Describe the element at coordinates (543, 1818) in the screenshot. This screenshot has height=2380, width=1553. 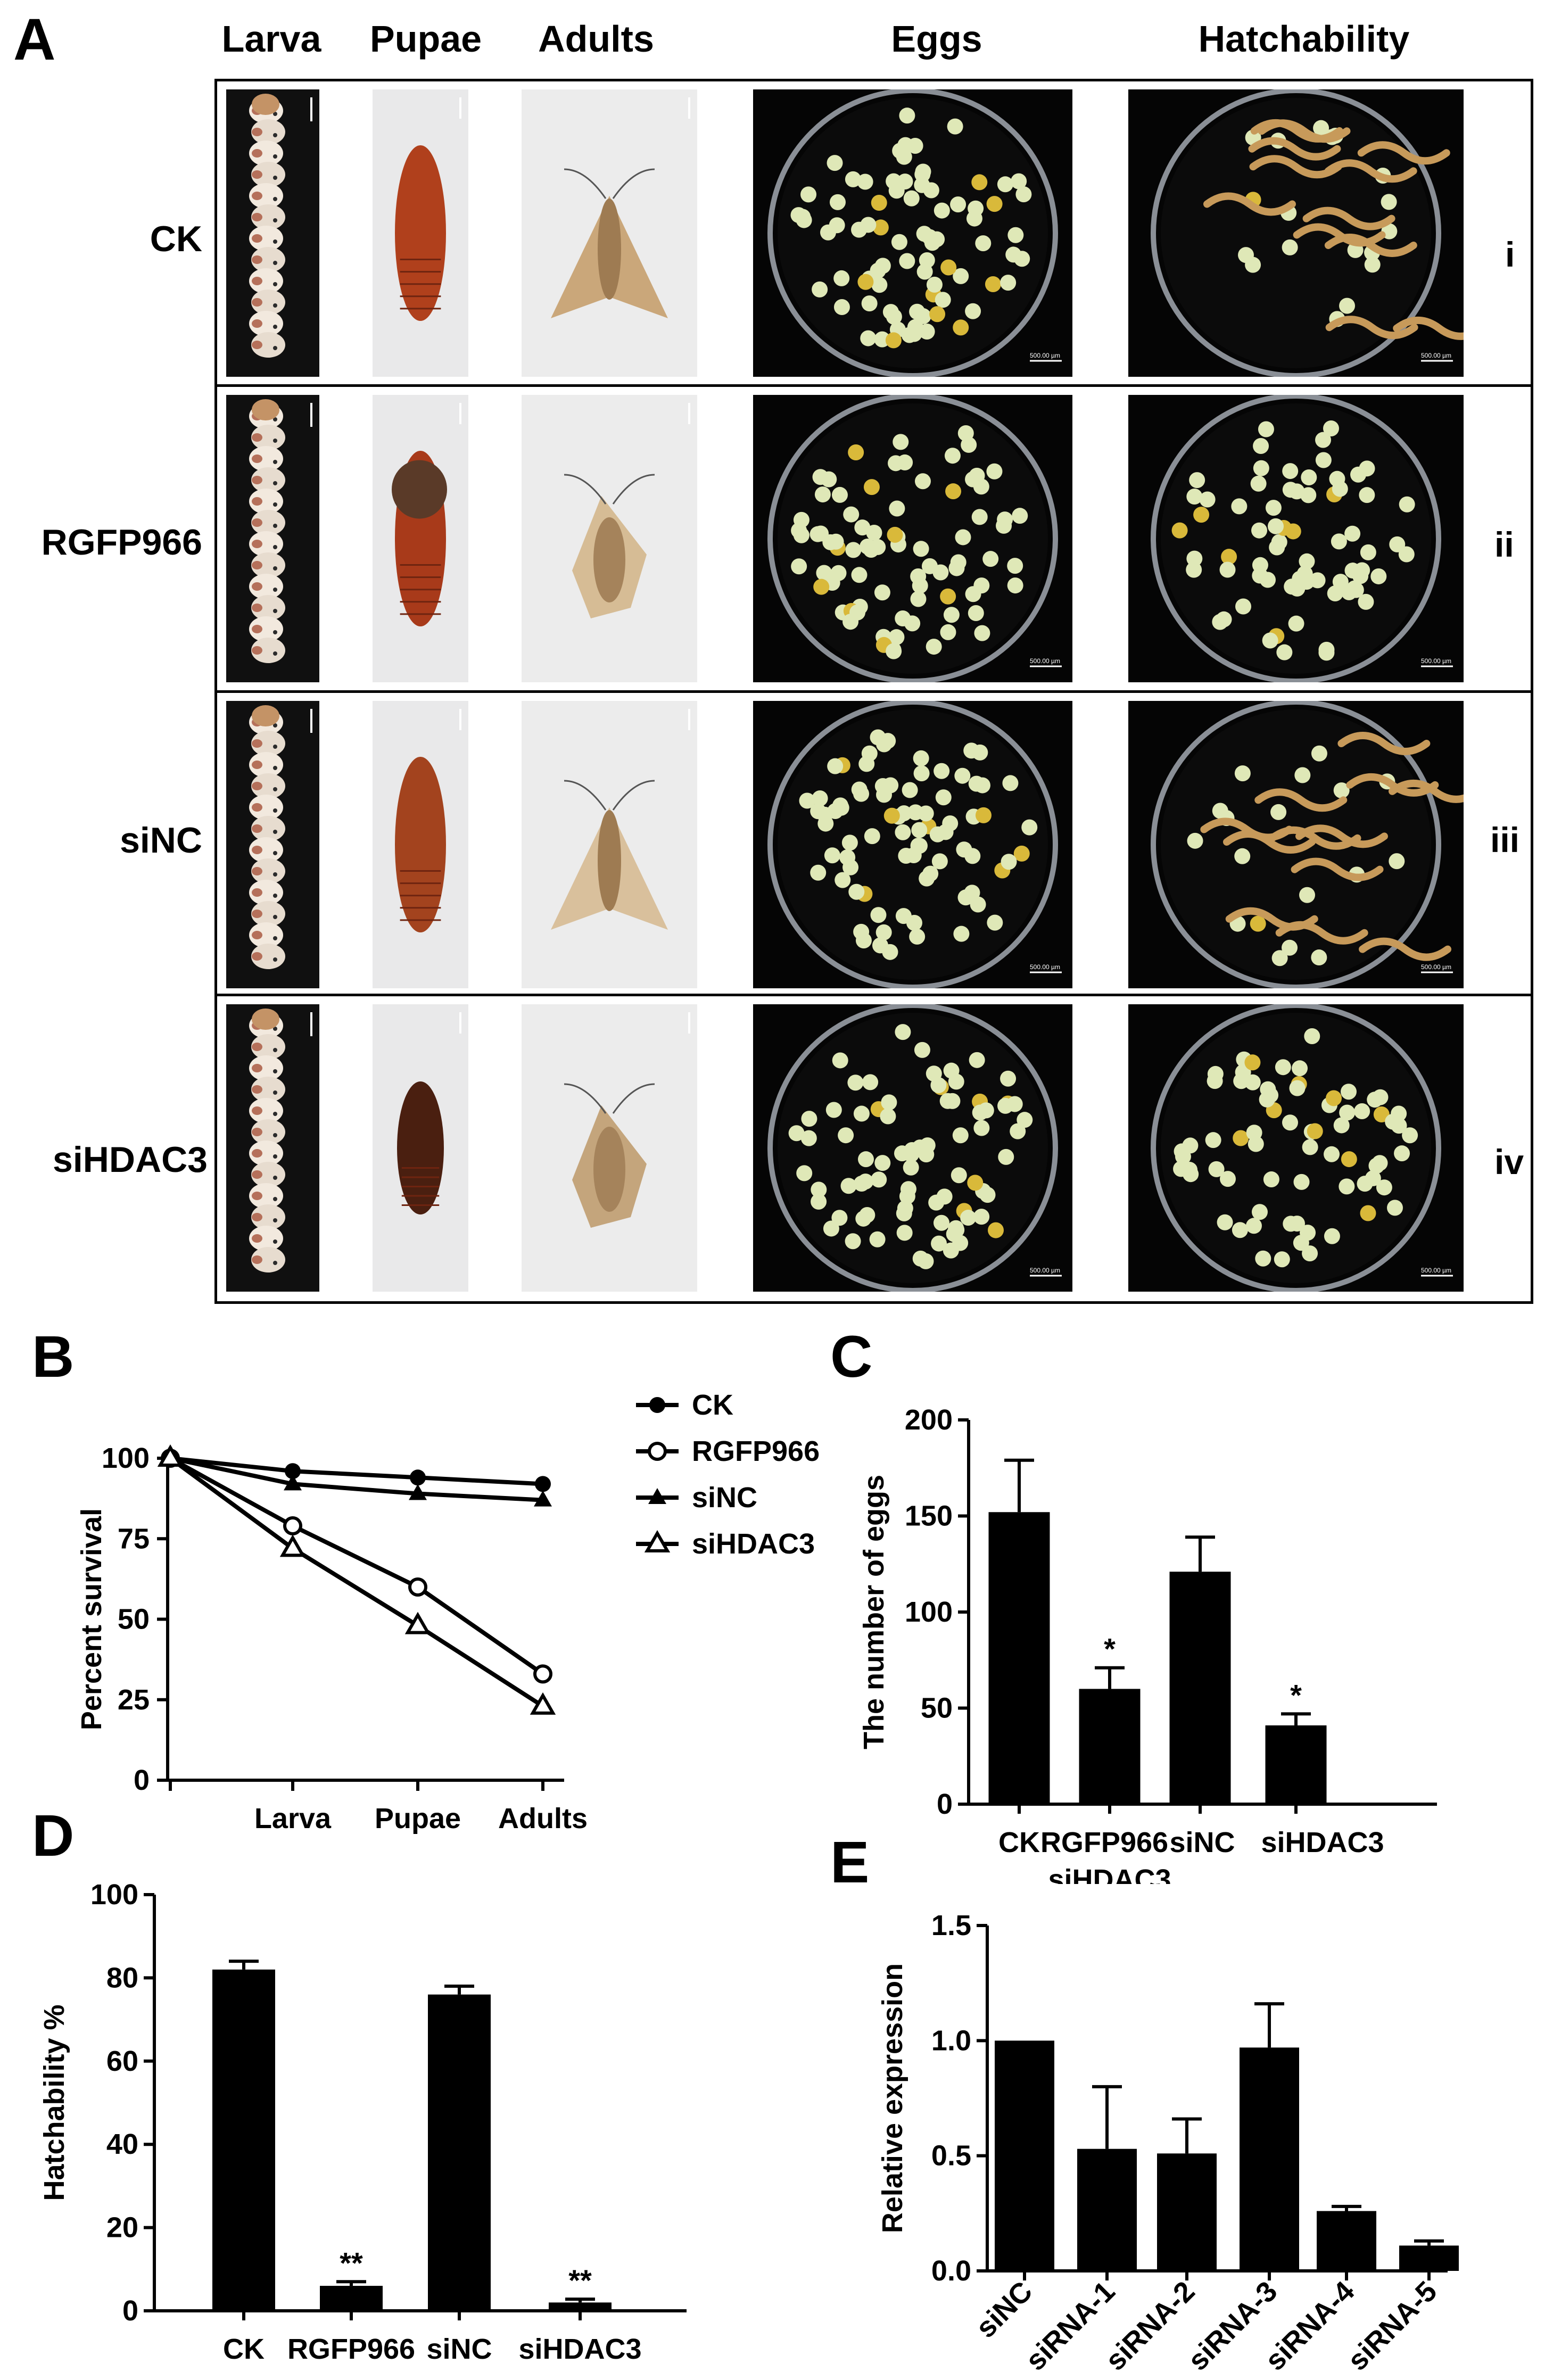
I see `x-tick-label: Adults` at that location.